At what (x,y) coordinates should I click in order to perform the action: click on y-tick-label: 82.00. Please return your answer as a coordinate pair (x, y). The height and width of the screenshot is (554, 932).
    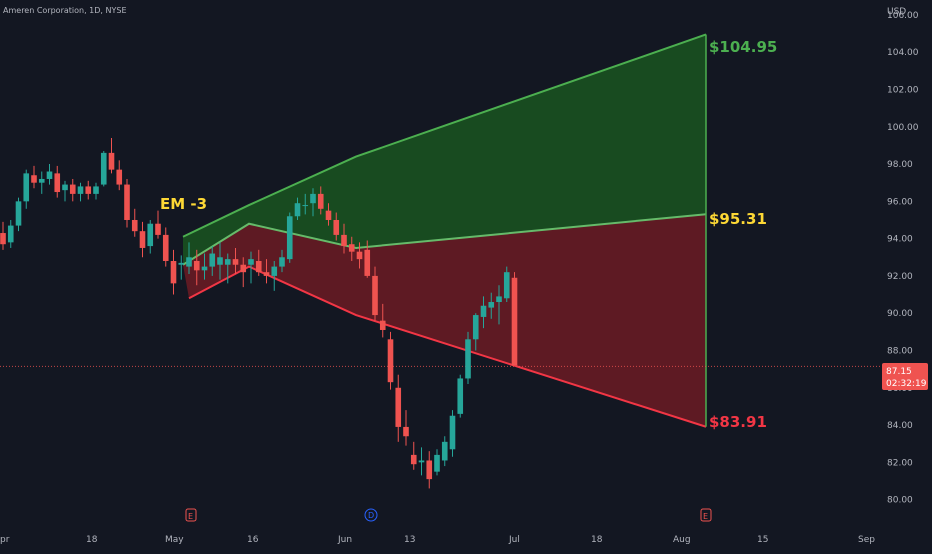
    Looking at the image, I should click on (900, 463).